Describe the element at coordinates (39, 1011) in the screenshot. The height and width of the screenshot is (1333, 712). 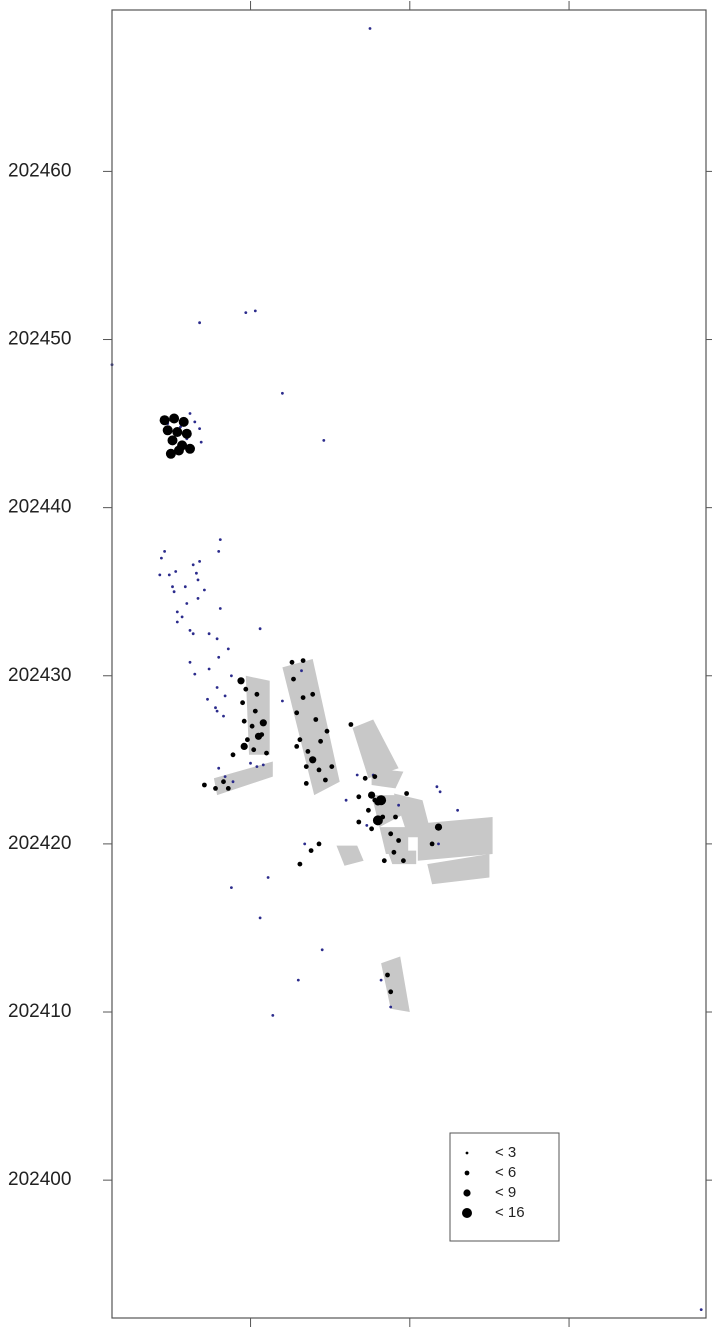
I see `y-tick-label: 202410` at that location.